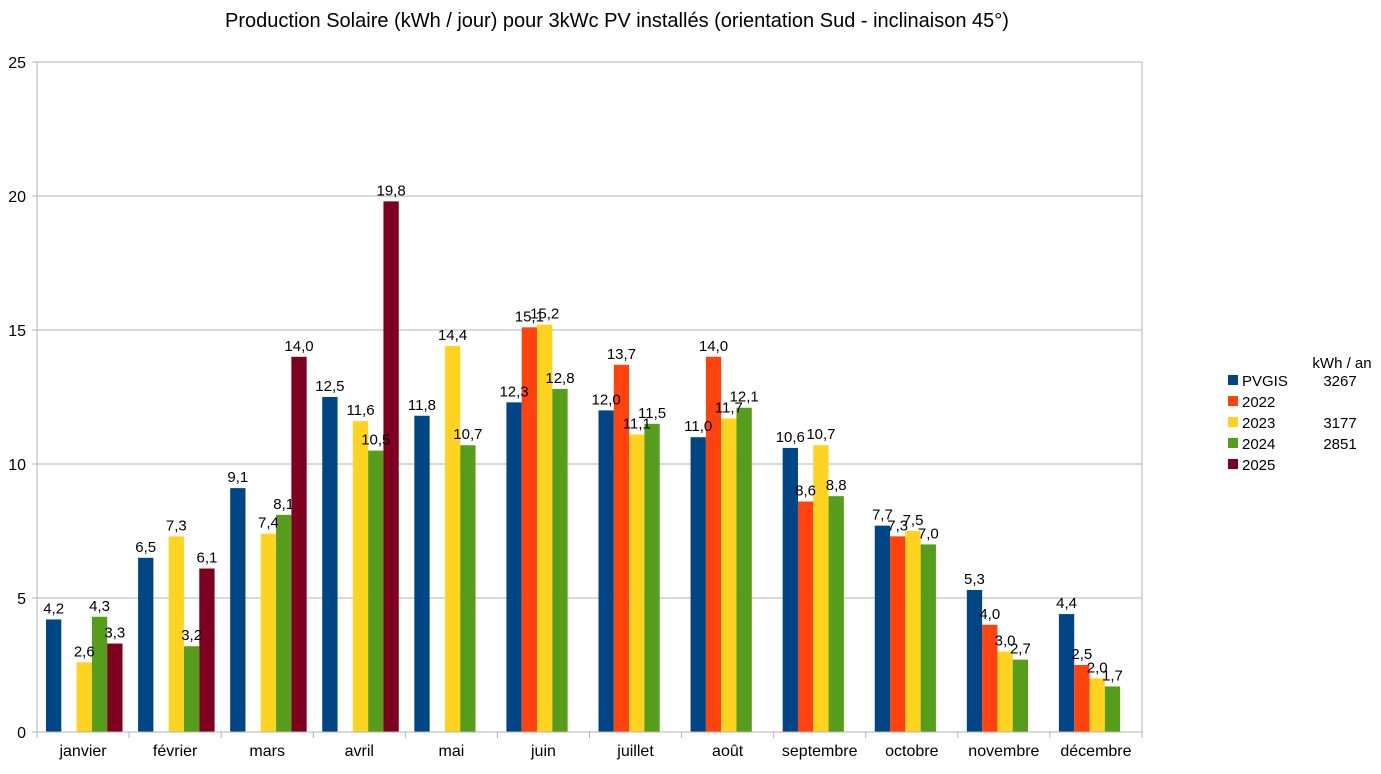 The height and width of the screenshot is (774, 1381). What do you see at coordinates (1258, 423) in the screenshot?
I see `legend-label: 2023` at bounding box center [1258, 423].